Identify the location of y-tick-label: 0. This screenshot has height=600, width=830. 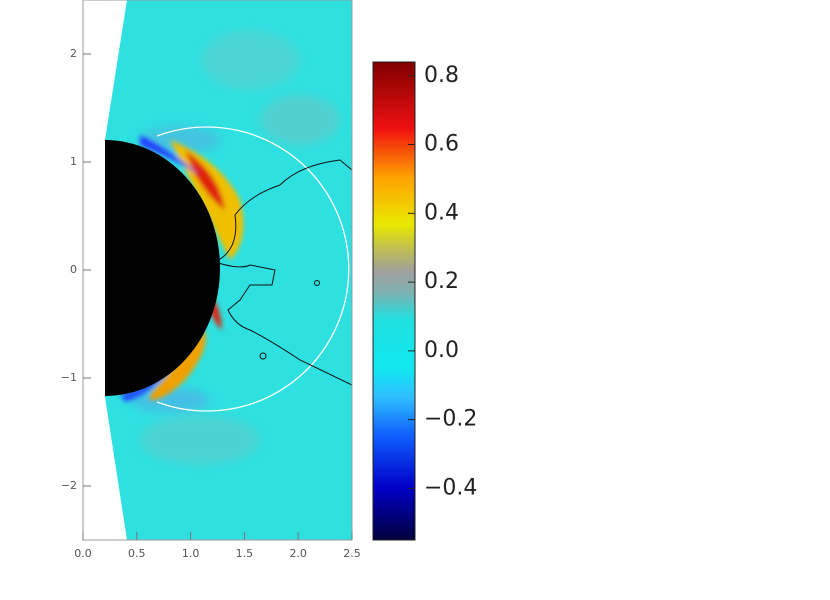
(73, 269).